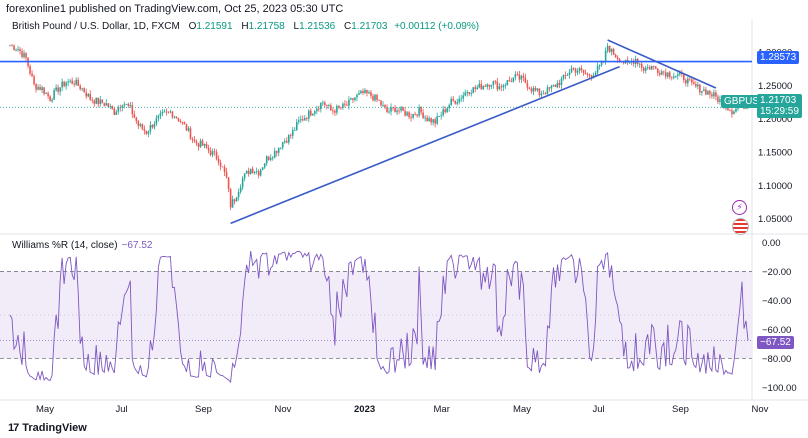 The width and height of the screenshot is (808, 438). What do you see at coordinates (739, 207) in the screenshot?
I see `lightning-icon: ⚡` at bounding box center [739, 207].